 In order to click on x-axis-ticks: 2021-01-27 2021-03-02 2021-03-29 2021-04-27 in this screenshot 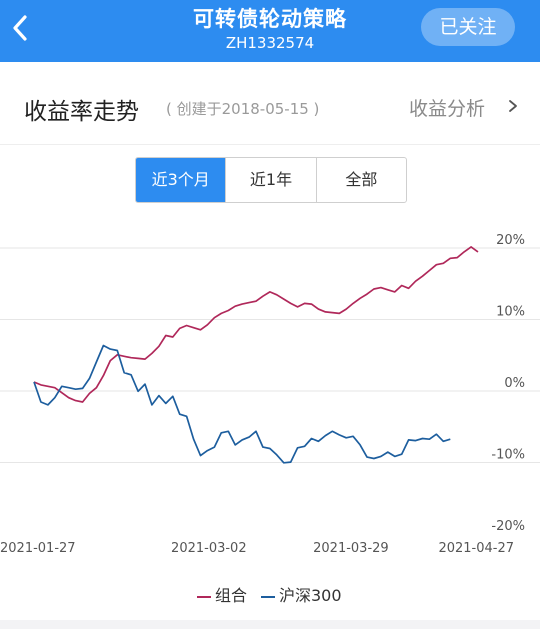, I will do `click(257, 548)`.